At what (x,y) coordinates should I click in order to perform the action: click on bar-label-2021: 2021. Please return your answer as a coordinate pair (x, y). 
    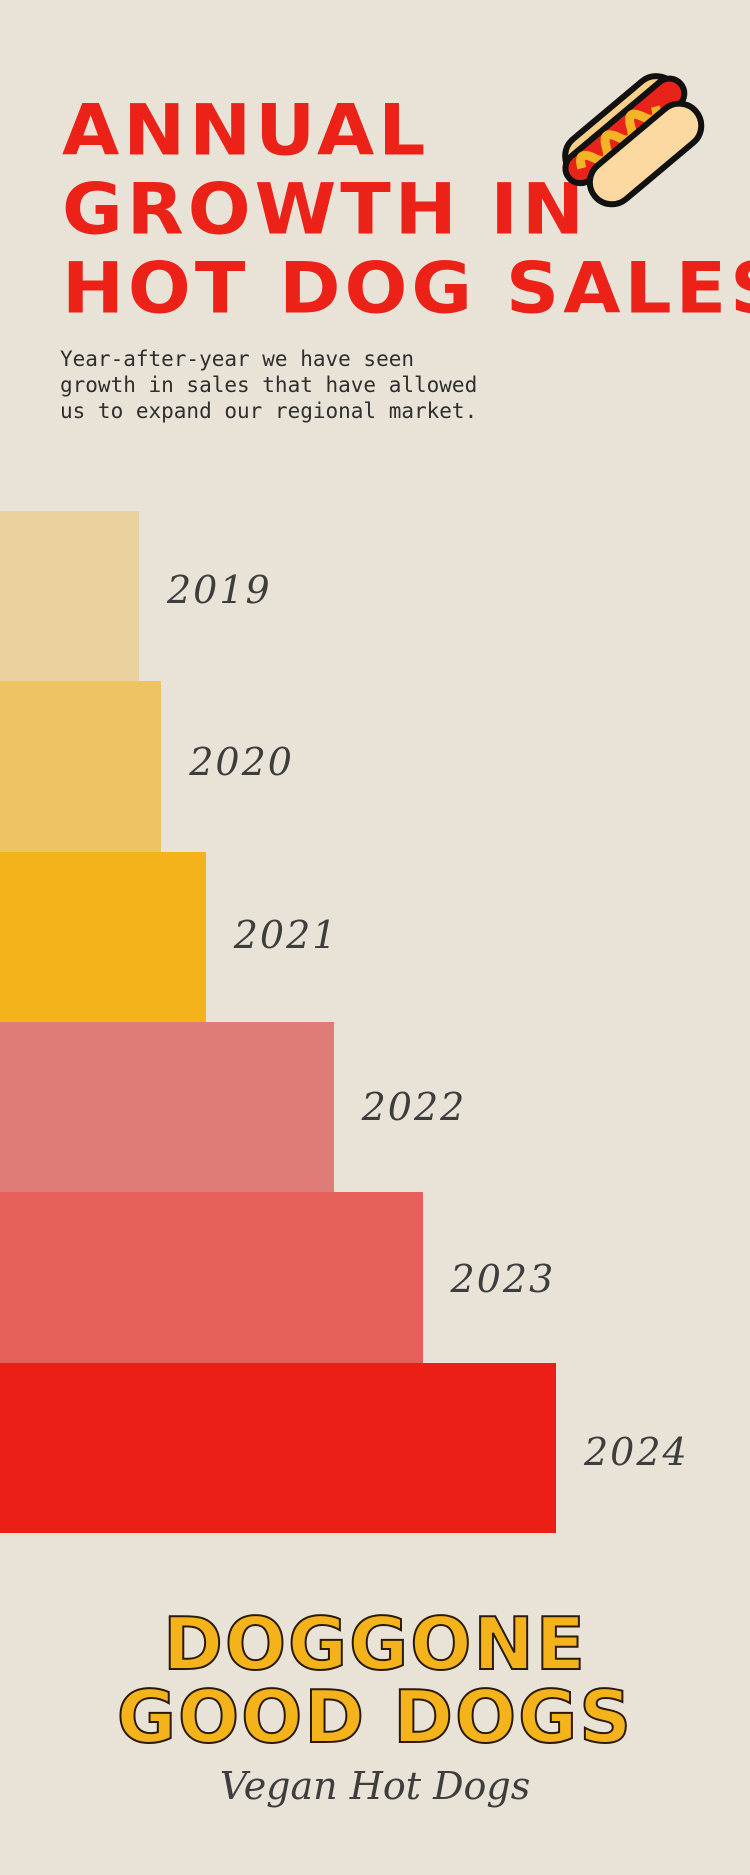
    Looking at the image, I should click on (286, 934).